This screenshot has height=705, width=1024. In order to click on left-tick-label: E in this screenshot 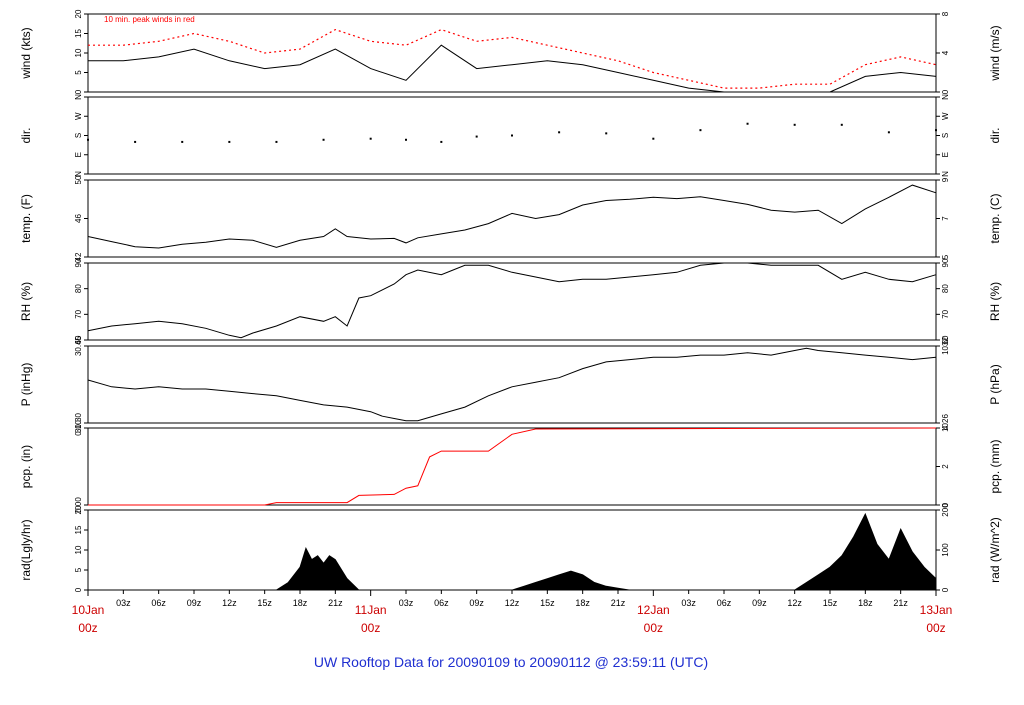, I will do `click(78, 154)`.